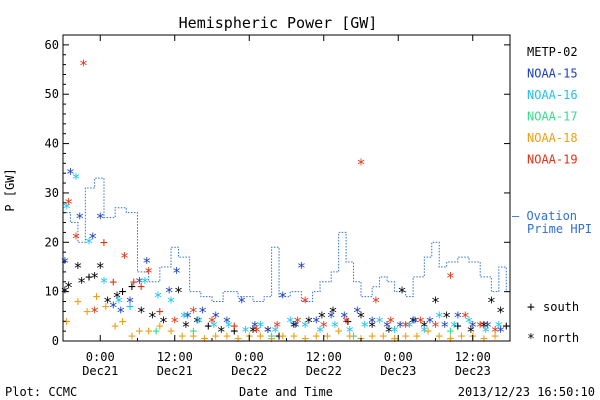 This screenshot has height=400, width=600. I want to click on legend-entry-noaa-18: NOAA-18, so click(552, 138).